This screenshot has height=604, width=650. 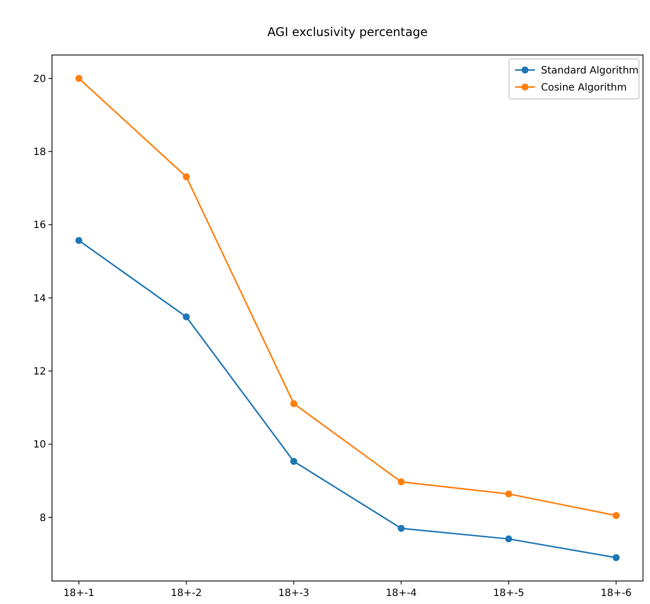 I want to click on y-tick-label: 8, so click(x=43, y=518).